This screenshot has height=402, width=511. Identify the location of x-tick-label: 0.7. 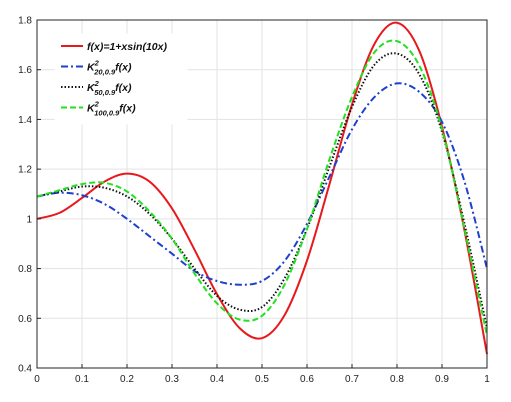
(352, 379).